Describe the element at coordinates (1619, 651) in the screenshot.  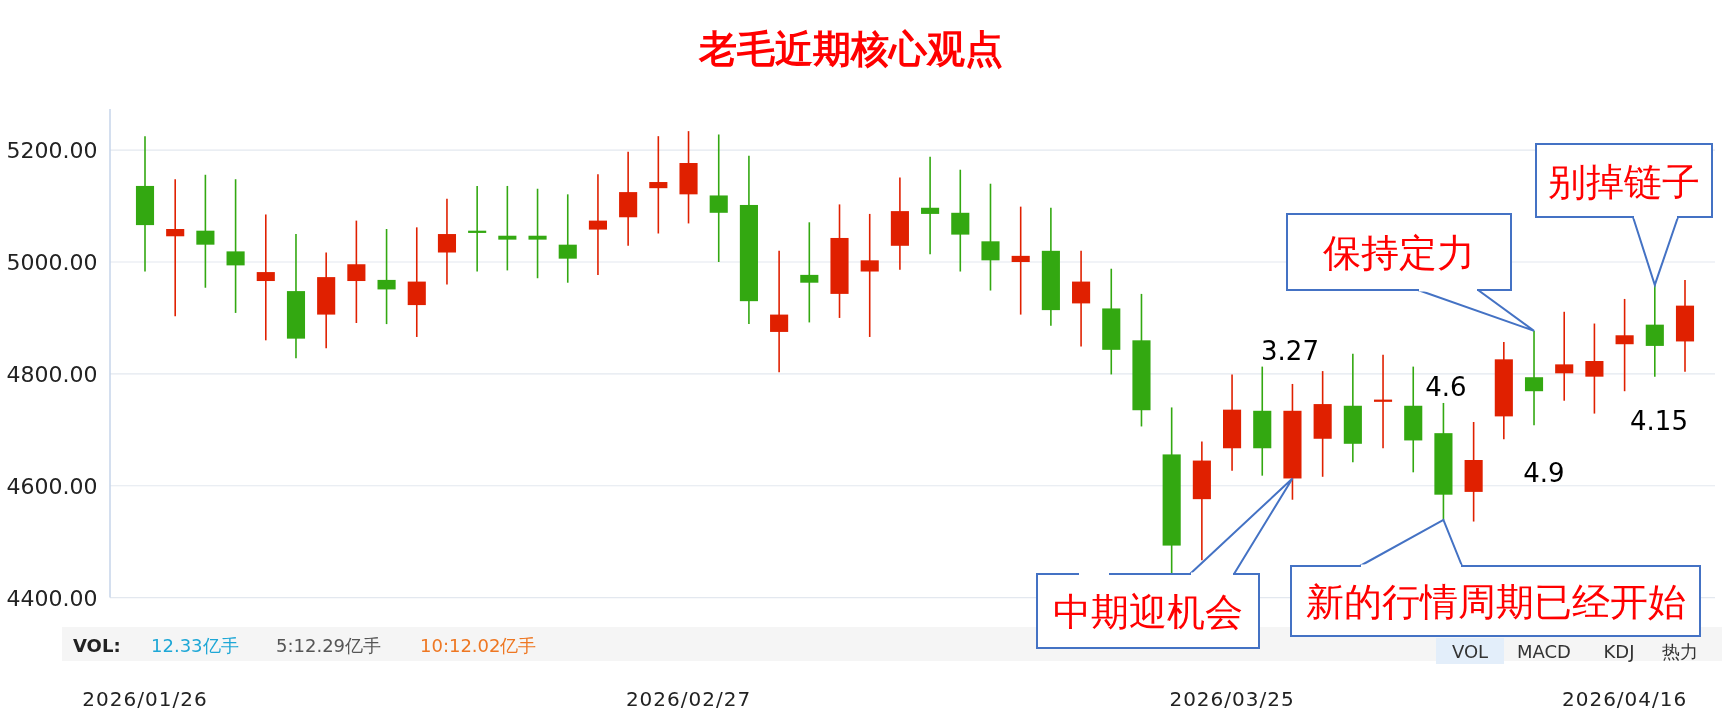
I see `text: KDJ` at that location.